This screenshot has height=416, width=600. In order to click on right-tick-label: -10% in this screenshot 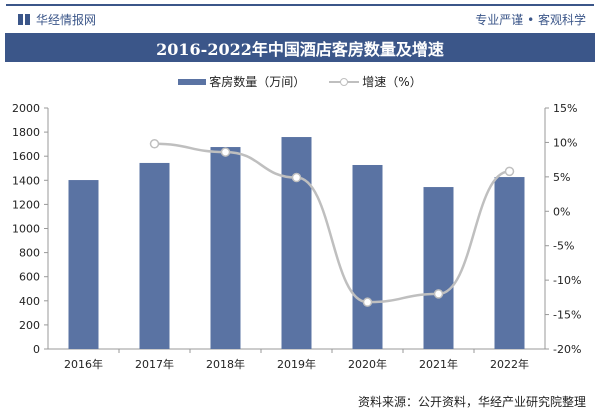, I will do `click(567, 280)`.